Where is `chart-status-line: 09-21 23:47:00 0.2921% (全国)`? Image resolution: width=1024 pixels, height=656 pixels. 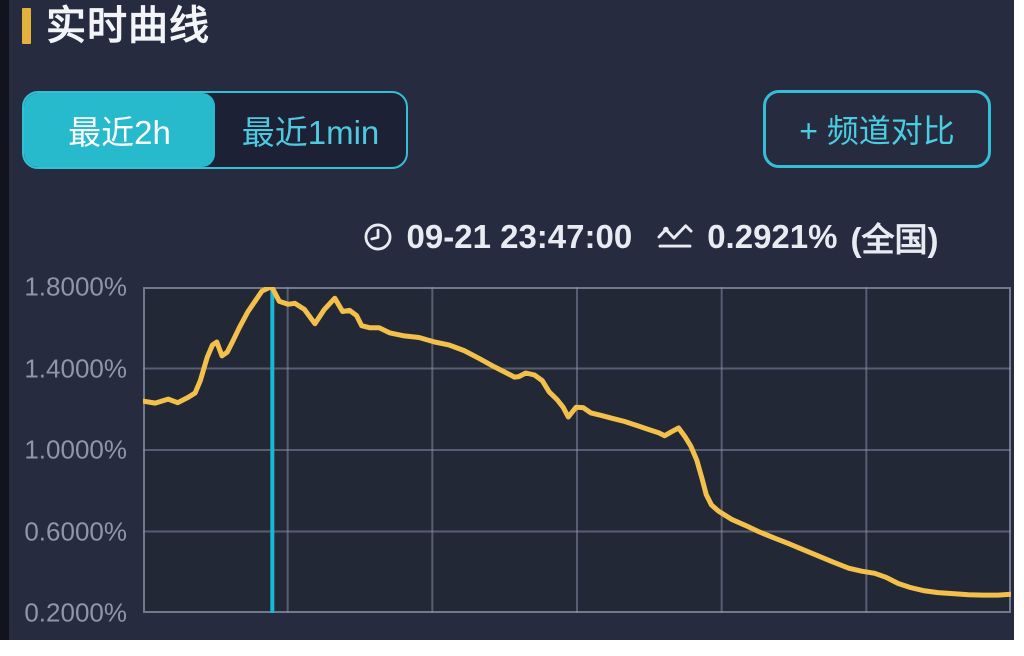 chart-status-line: 09-21 23:47:00 0.2921% (全国) is located at coordinates (650, 237).